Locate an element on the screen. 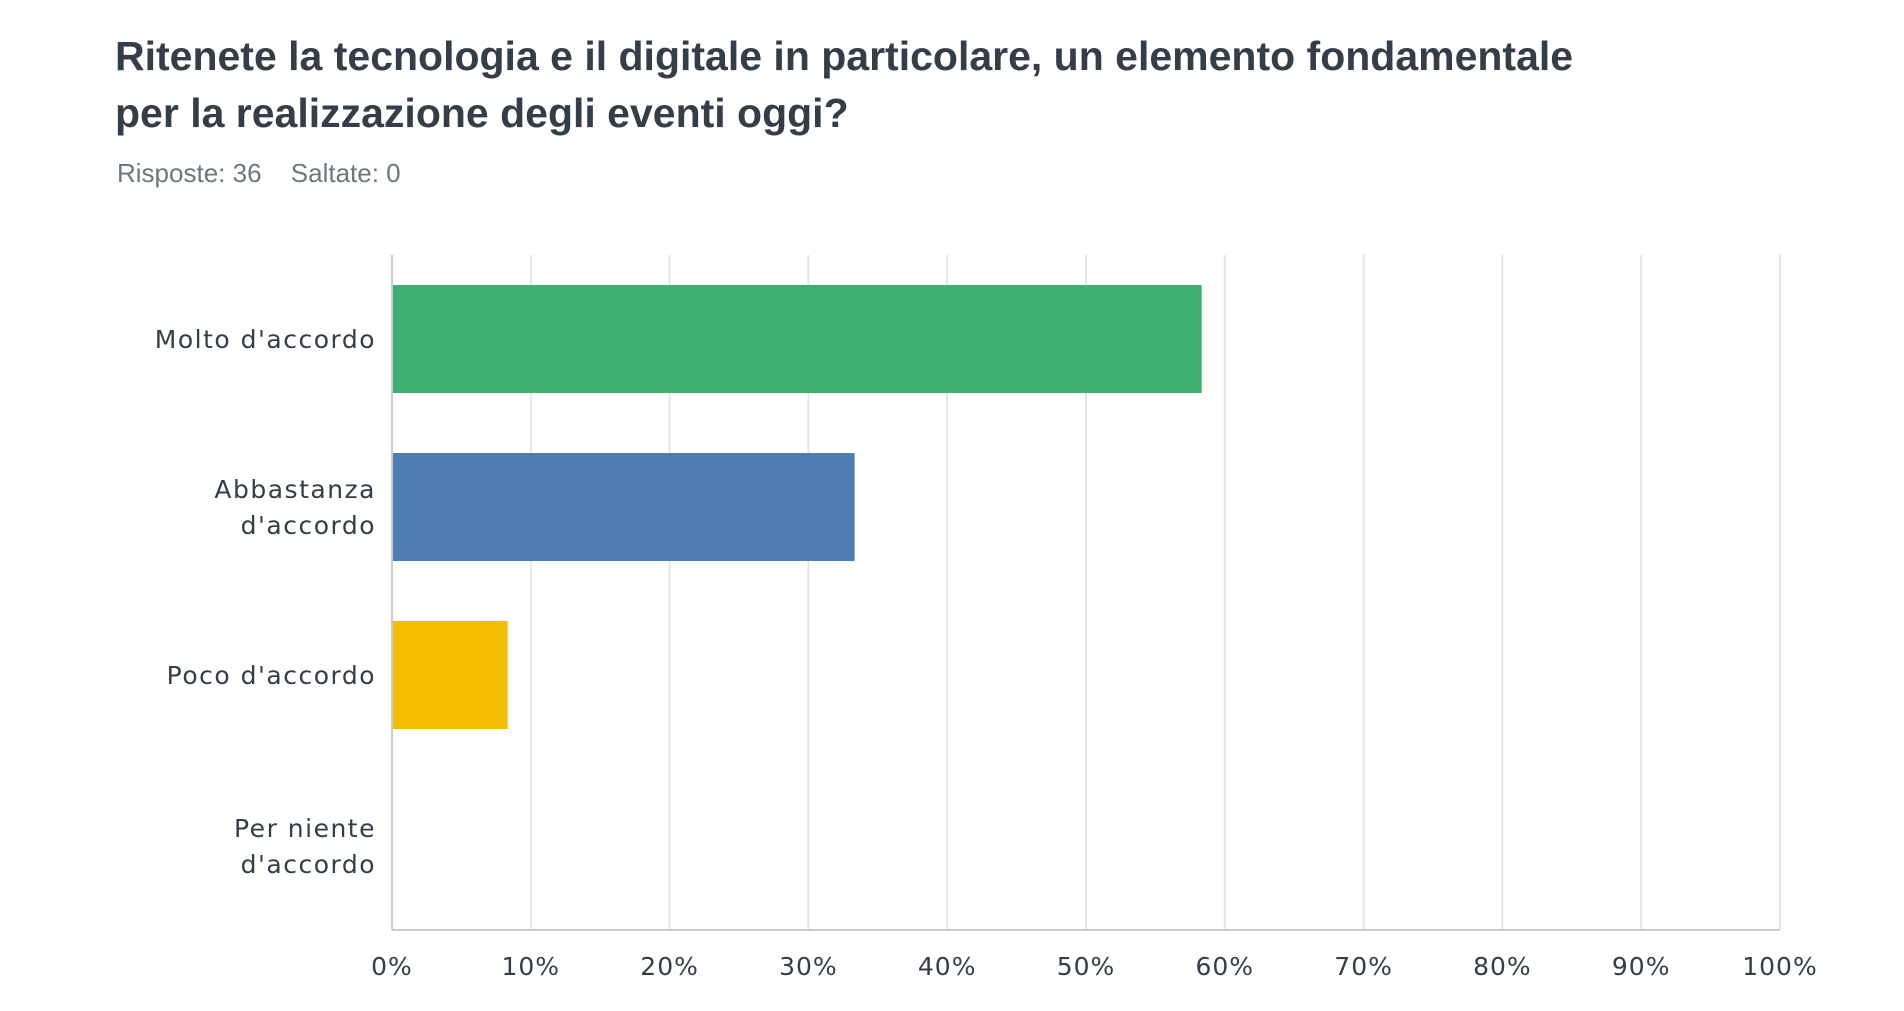 This screenshot has width=1904, height=1011. category-label: Poco d'accordo is located at coordinates (271, 675).